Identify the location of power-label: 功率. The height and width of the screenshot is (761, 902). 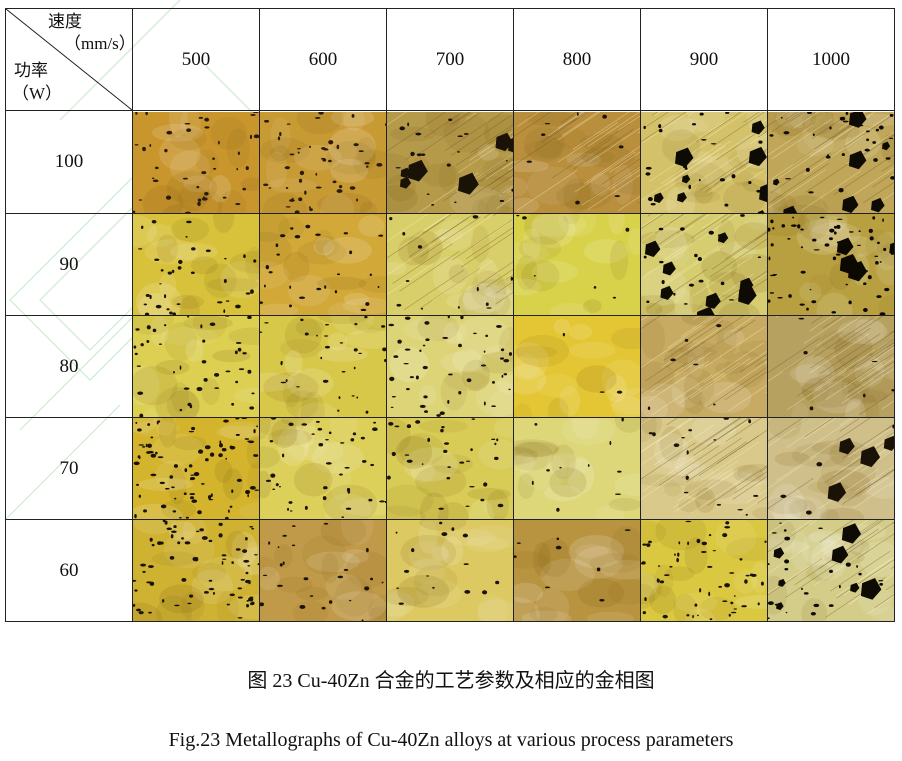
(31, 70).